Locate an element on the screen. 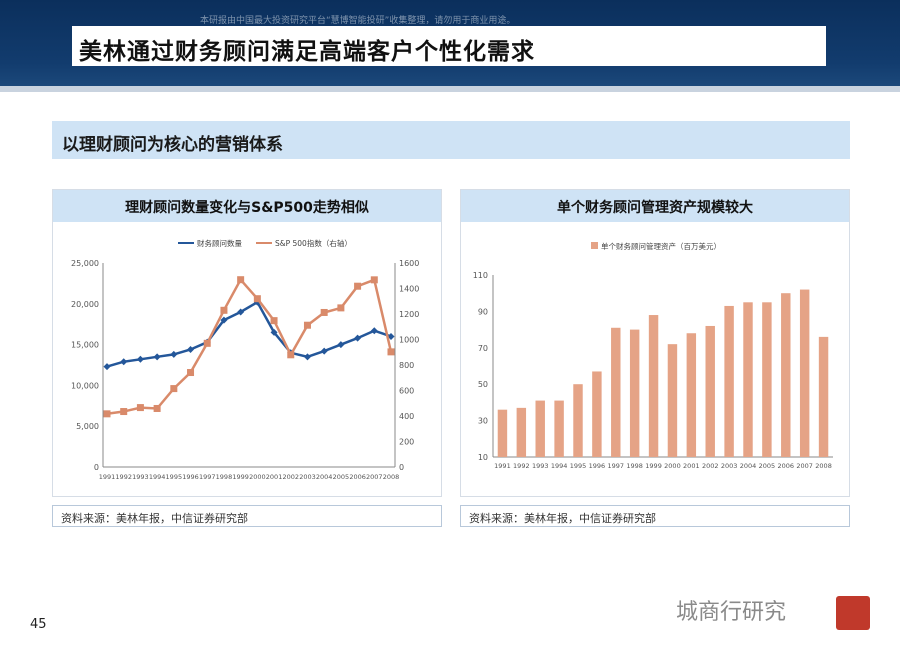 This screenshot has width=900, height=656. right-chart-header: 单个财务顾问管理资产规模较大 is located at coordinates (655, 206).